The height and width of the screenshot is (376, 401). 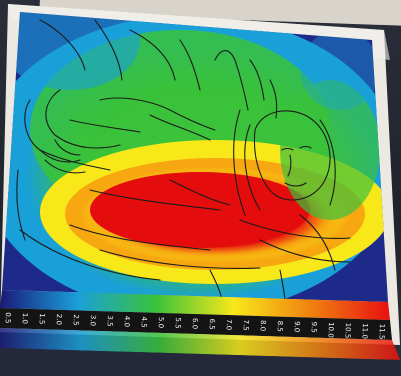 What do you see at coordinates (161, 322) in the screenshot?
I see `scale-tick-label: 5.0` at bounding box center [161, 322].